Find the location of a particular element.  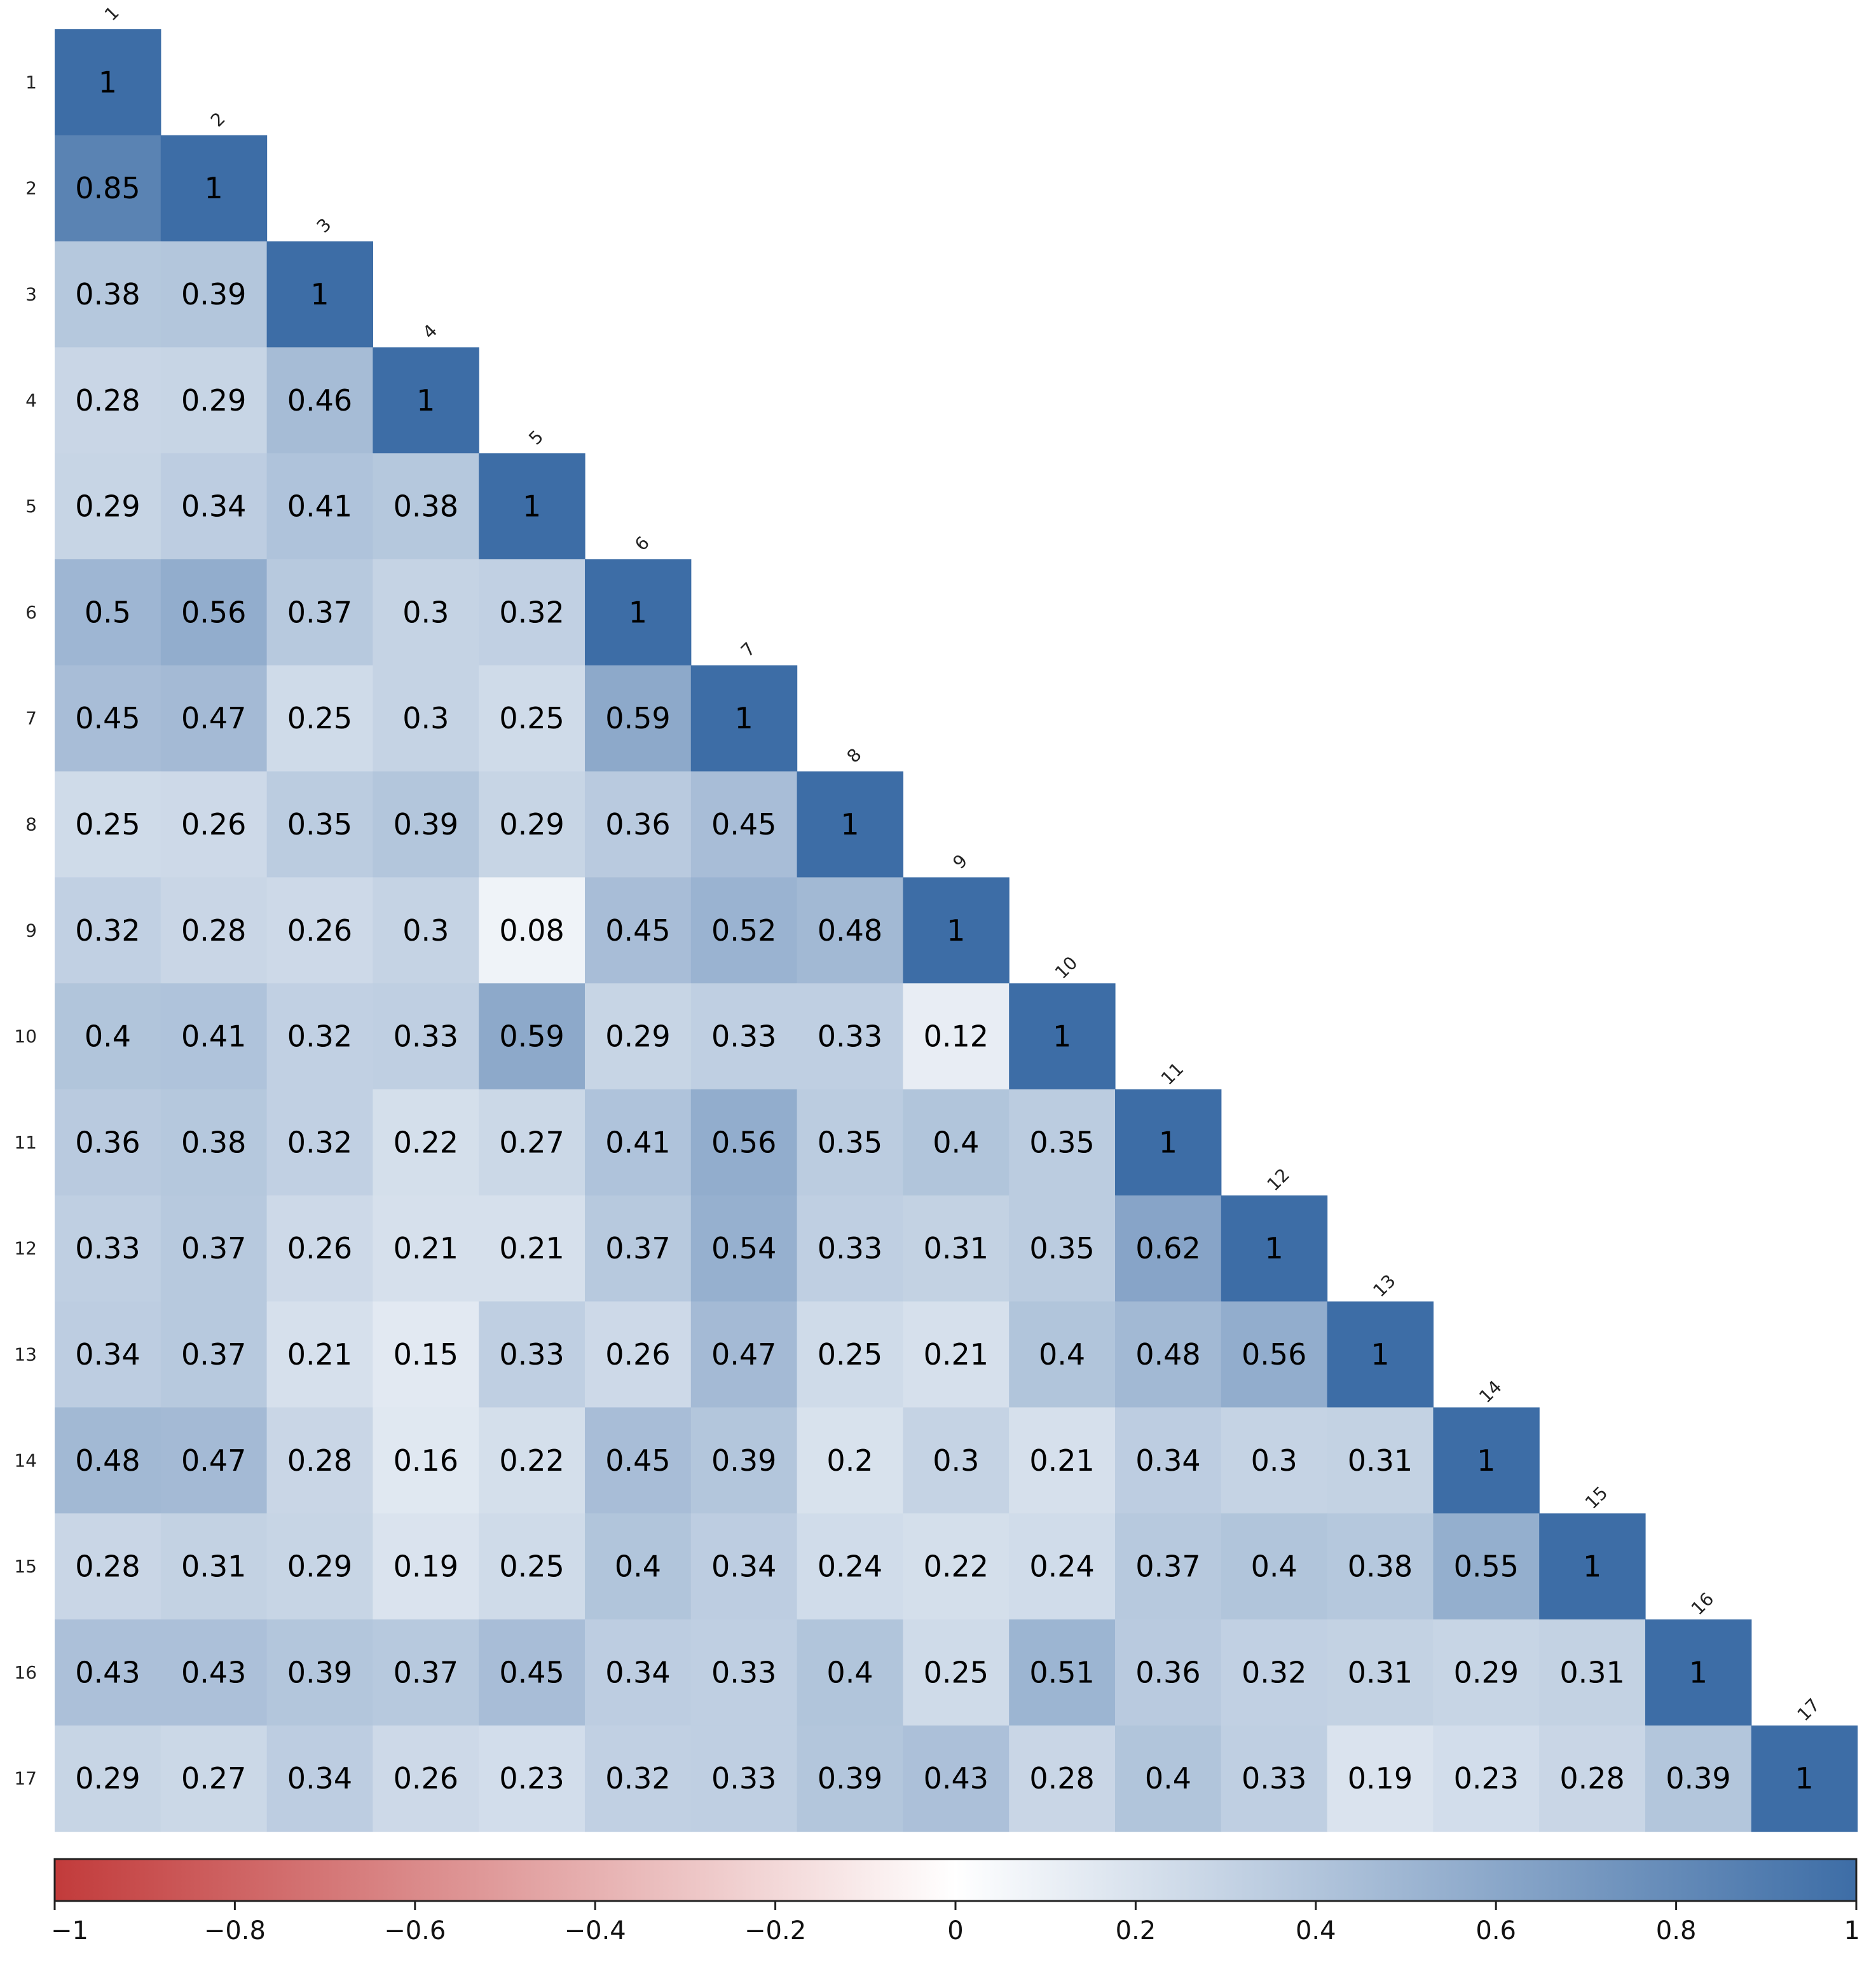

cell-value-label: 0.29 is located at coordinates (108, 1778).